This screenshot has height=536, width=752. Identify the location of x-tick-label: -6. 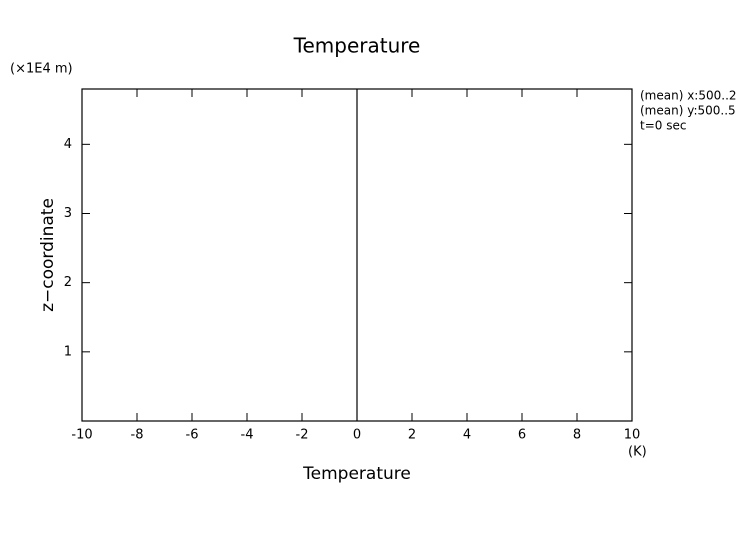
(192, 435).